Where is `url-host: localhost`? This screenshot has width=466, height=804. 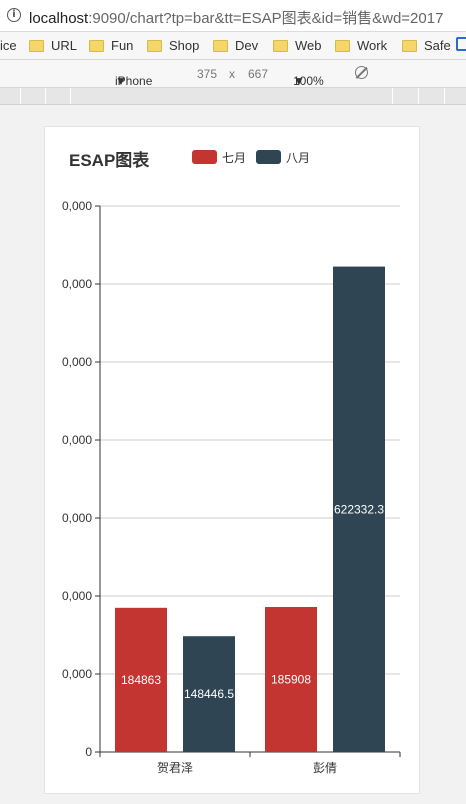 url-host: localhost is located at coordinates (59, 18).